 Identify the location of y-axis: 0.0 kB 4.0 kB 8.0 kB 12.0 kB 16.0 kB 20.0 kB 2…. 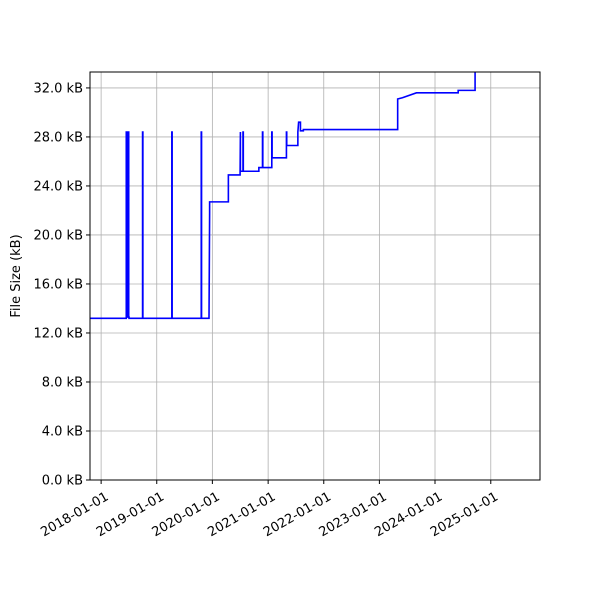
(61, 285).